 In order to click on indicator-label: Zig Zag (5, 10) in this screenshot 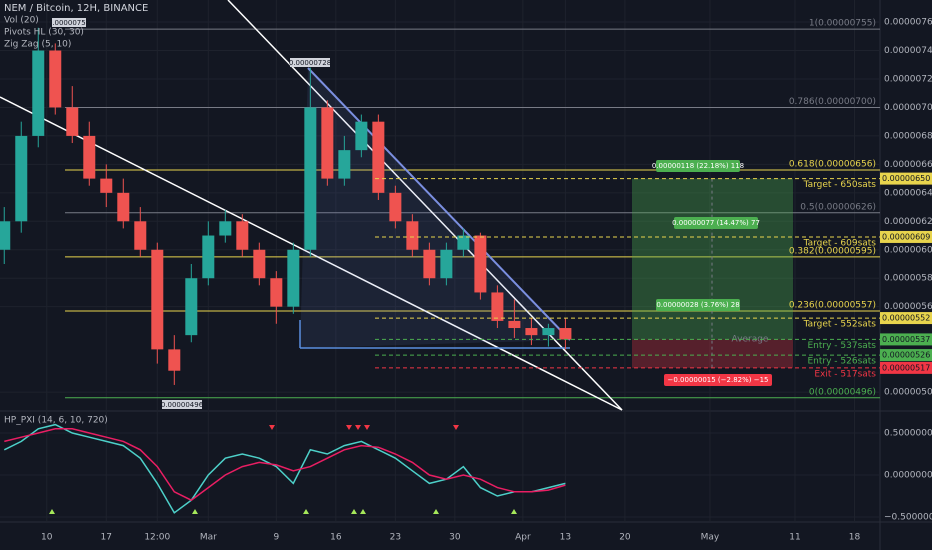, I will do `click(37, 45)`.